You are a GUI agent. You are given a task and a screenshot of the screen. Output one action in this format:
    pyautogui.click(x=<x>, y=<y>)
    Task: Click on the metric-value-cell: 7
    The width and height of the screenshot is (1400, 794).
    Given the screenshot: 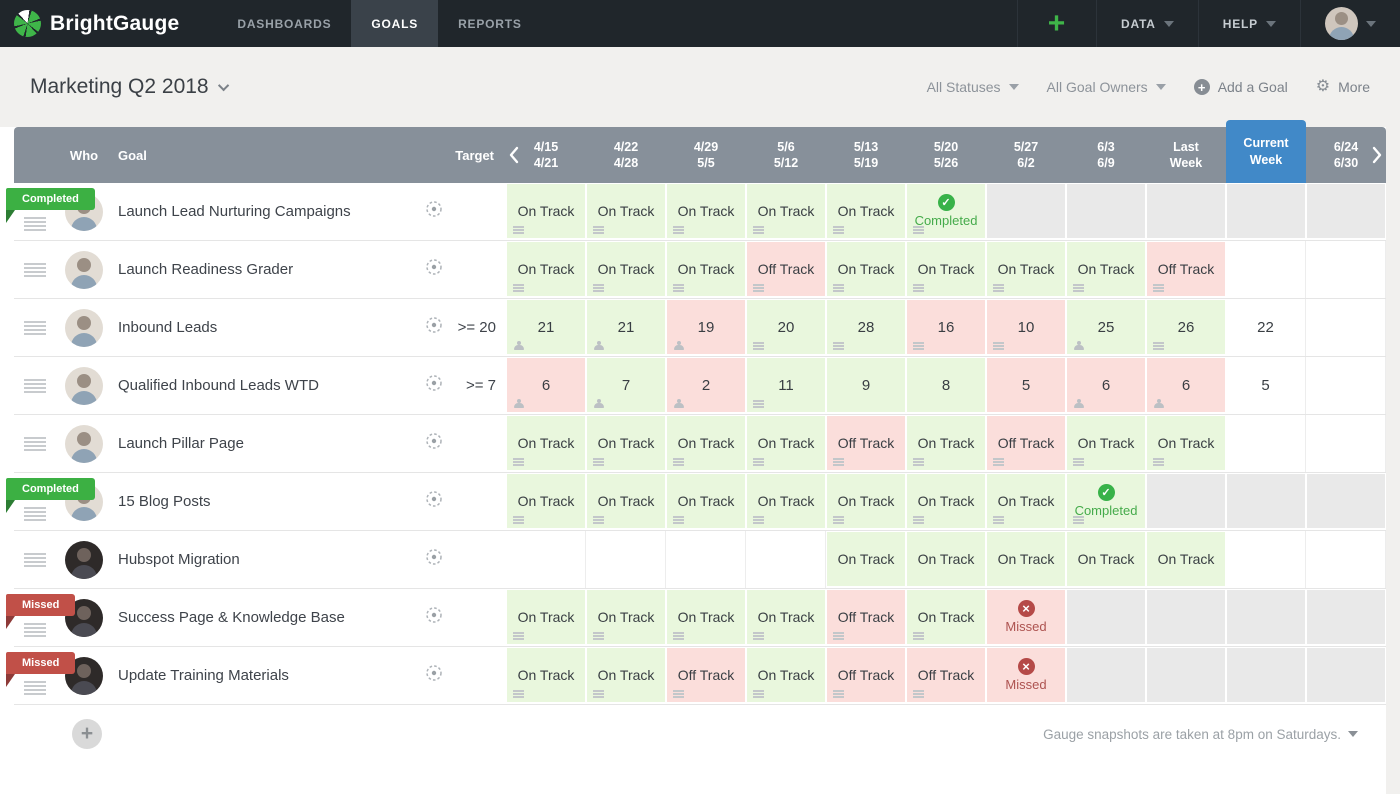 What is the action you would take?
    pyautogui.click(x=626, y=385)
    